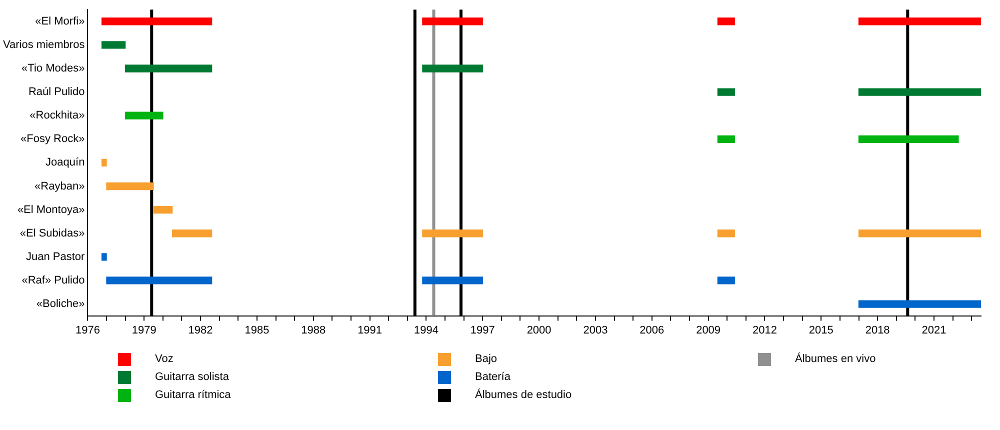 This screenshot has width=1000, height=430. What do you see at coordinates (370, 330) in the screenshot?
I see `x-tick-label: 1991` at bounding box center [370, 330].